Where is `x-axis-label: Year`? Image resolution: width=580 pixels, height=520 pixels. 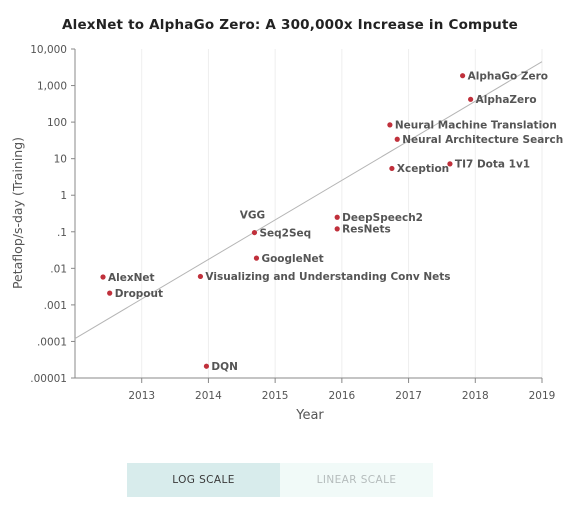
x-axis-label: Year is located at coordinates (309, 415).